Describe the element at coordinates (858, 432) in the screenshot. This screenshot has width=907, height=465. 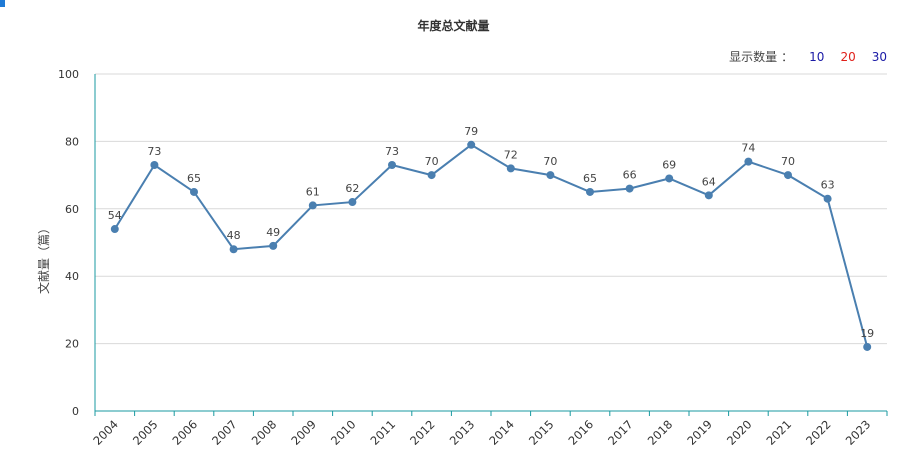
I see `x-tick-label: 2023` at that location.